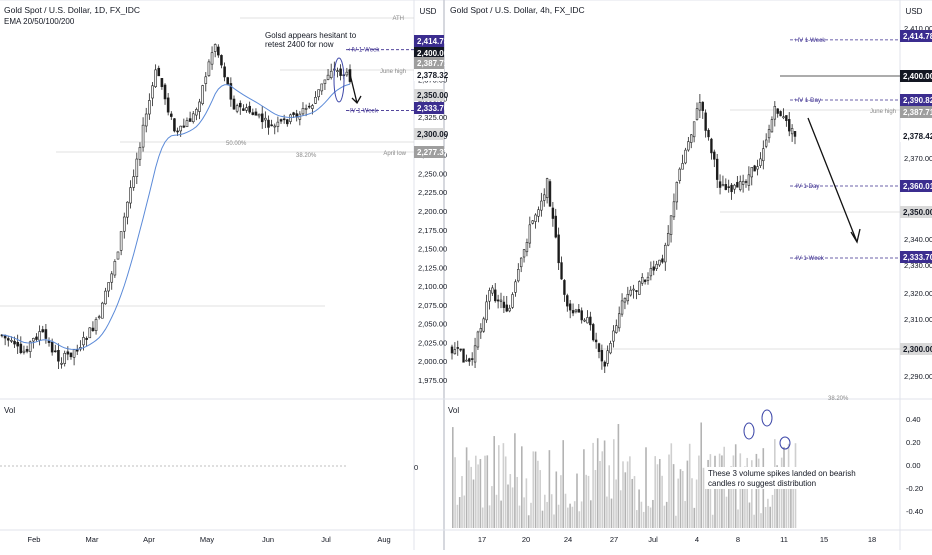  I want to click on right-vol-label: Vol, so click(453, 410).